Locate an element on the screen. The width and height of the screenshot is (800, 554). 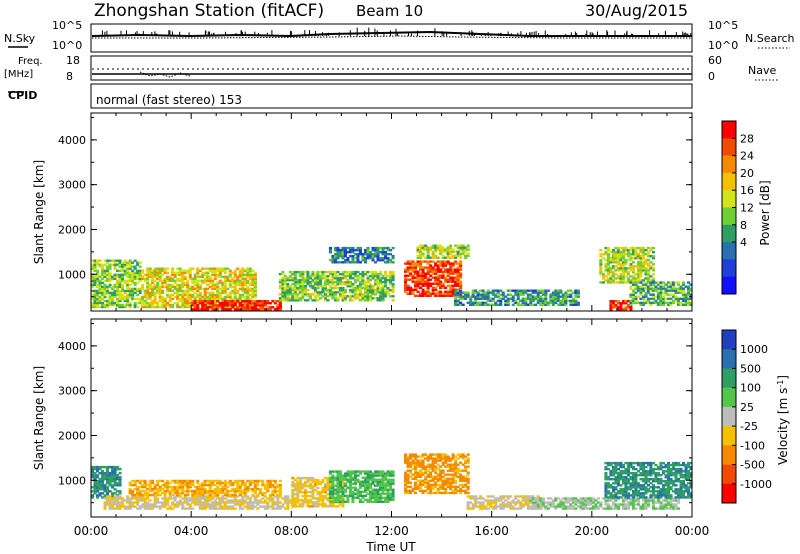
colorbar-swatch is located at coordinates (729, 199).